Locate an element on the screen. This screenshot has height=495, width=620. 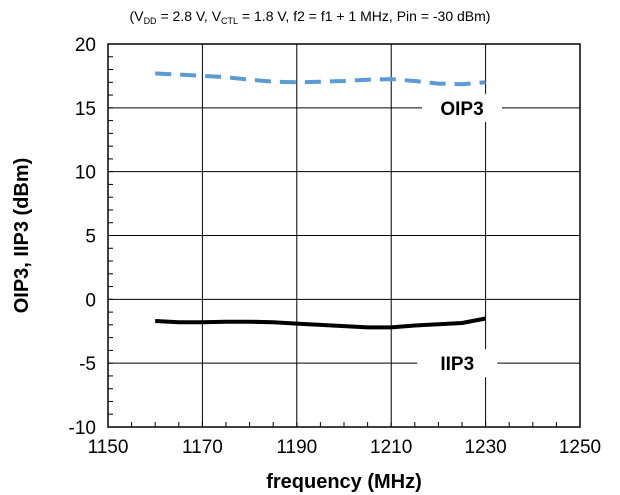
x-tick-label: 1190 is located at coordinates (296, 447).